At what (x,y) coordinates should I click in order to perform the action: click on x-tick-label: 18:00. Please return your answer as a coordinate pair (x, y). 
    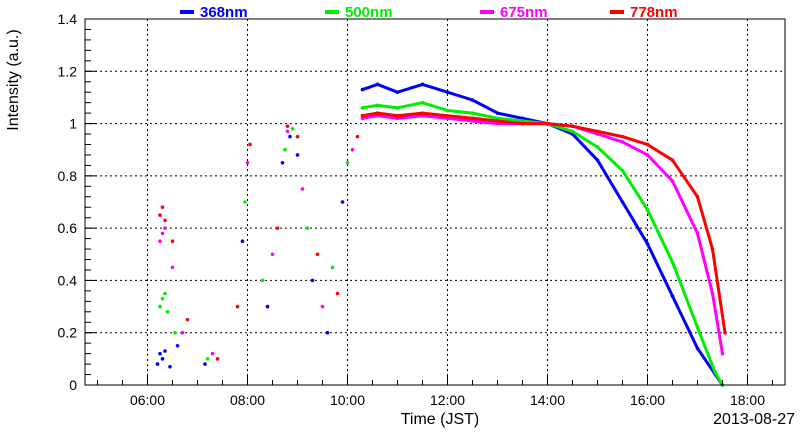
    Looking at the image, I should click on (747, 400).